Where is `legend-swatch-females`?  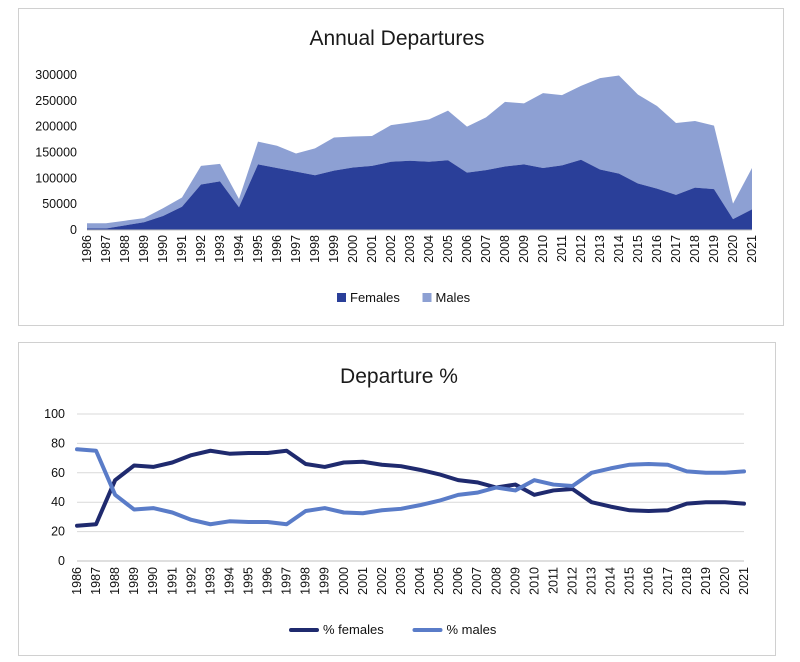 legend-swatch-females is located at coordinates (341, 297).